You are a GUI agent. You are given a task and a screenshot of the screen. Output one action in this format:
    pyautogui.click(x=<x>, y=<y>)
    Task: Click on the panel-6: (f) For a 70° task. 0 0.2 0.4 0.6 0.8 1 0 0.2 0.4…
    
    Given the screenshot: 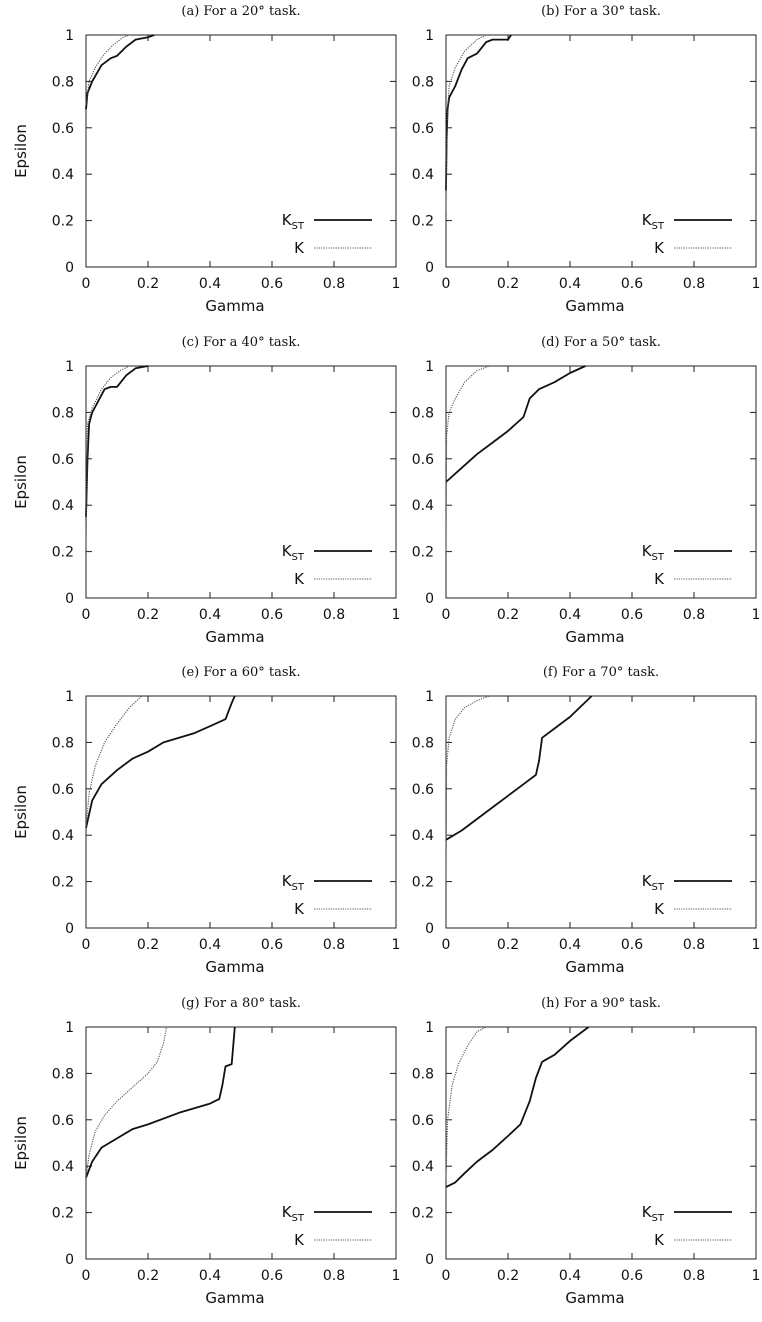 What is the action you would take?
    pyautogui.click(x=586, y=820)
    